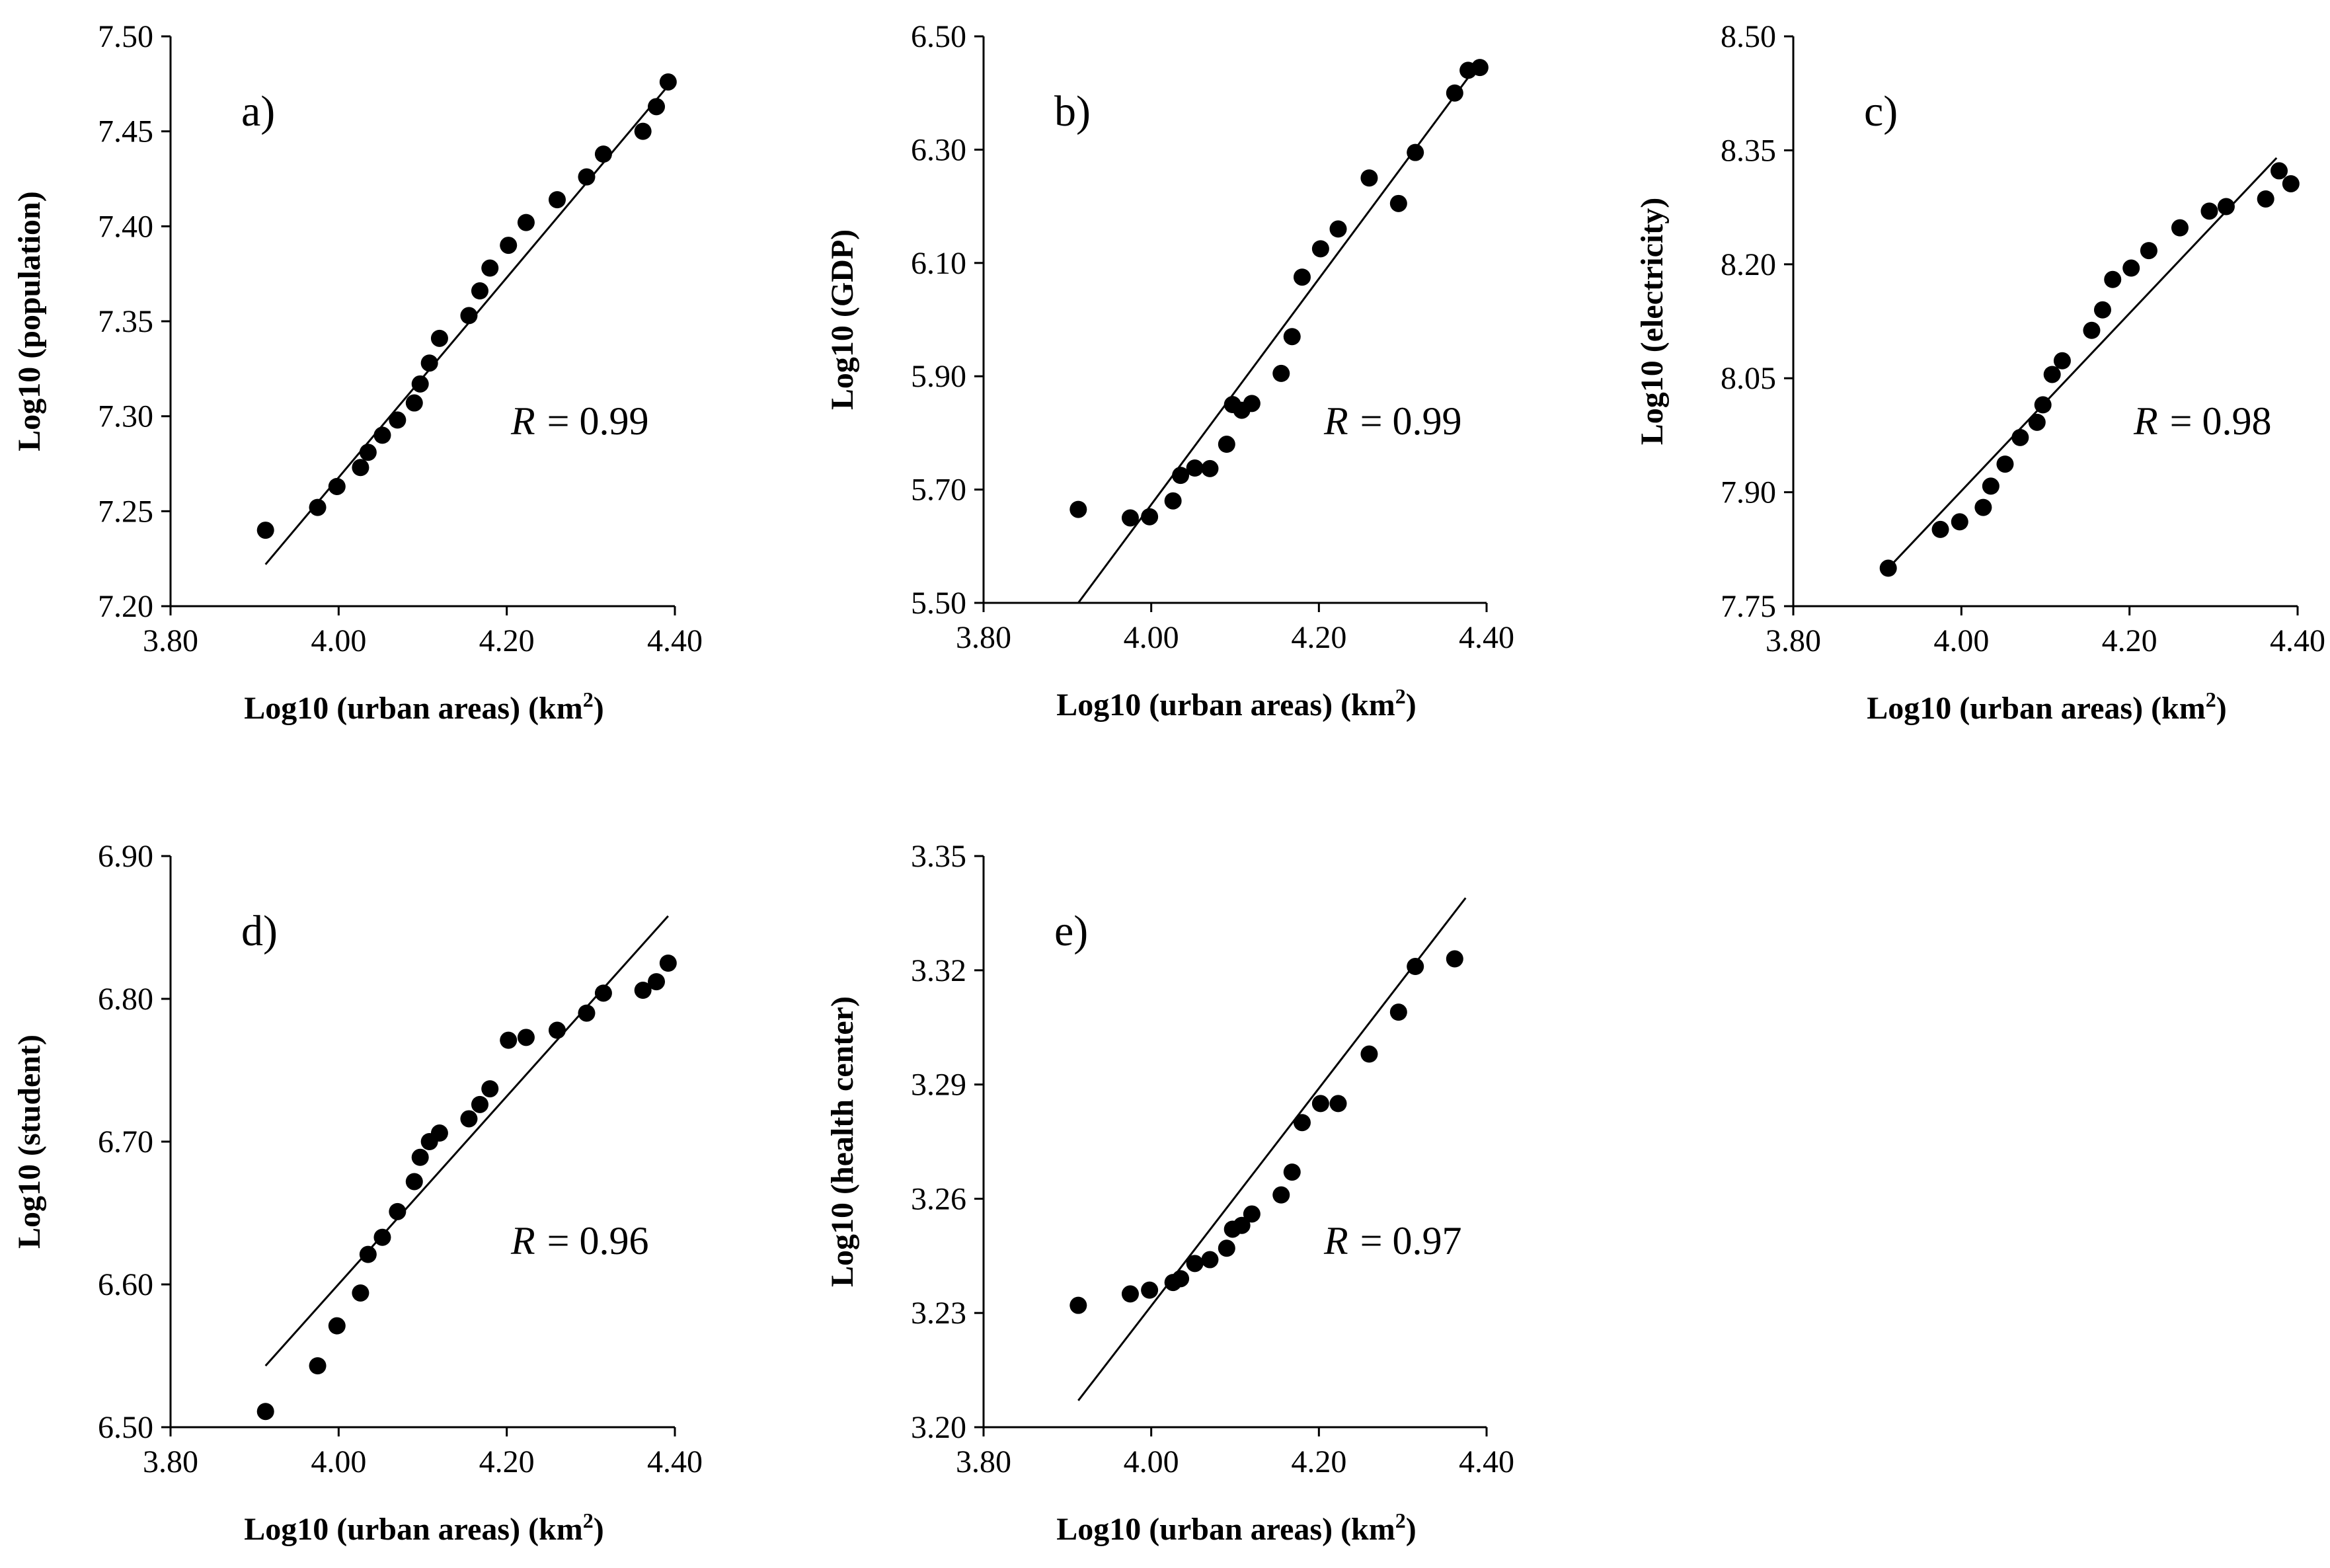 The width and height of the screenshot is (2330, 1568). Describe the element at coordinates (2221, 421) in the screenshot. I see `correlation-value: = 0.98` at that location.